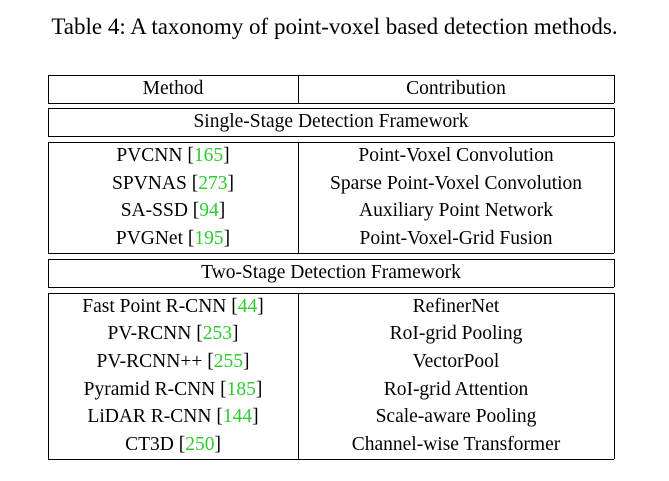  Describe the element at coordinates (241, 389) in the screenshot. I see `citation-link: 185` at that location.